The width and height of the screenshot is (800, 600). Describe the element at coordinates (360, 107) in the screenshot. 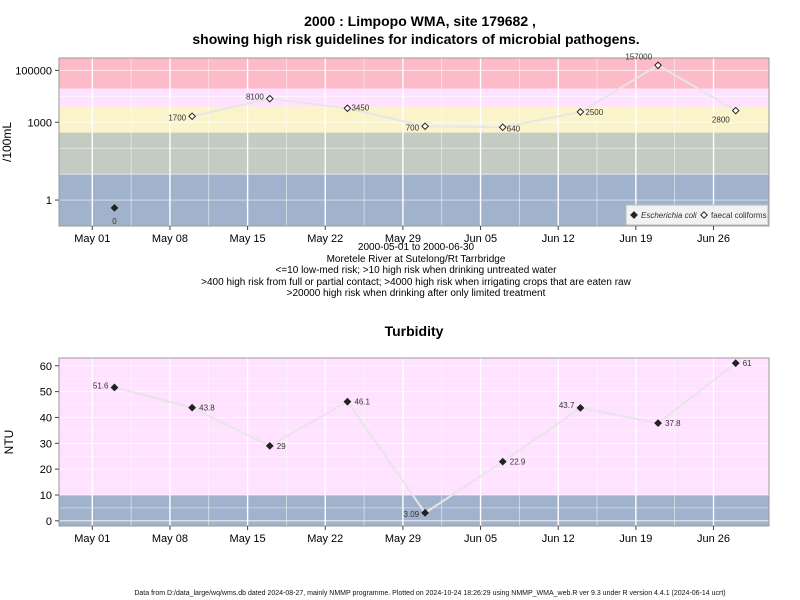

I see `data-label-1-2: 3450` at that location.